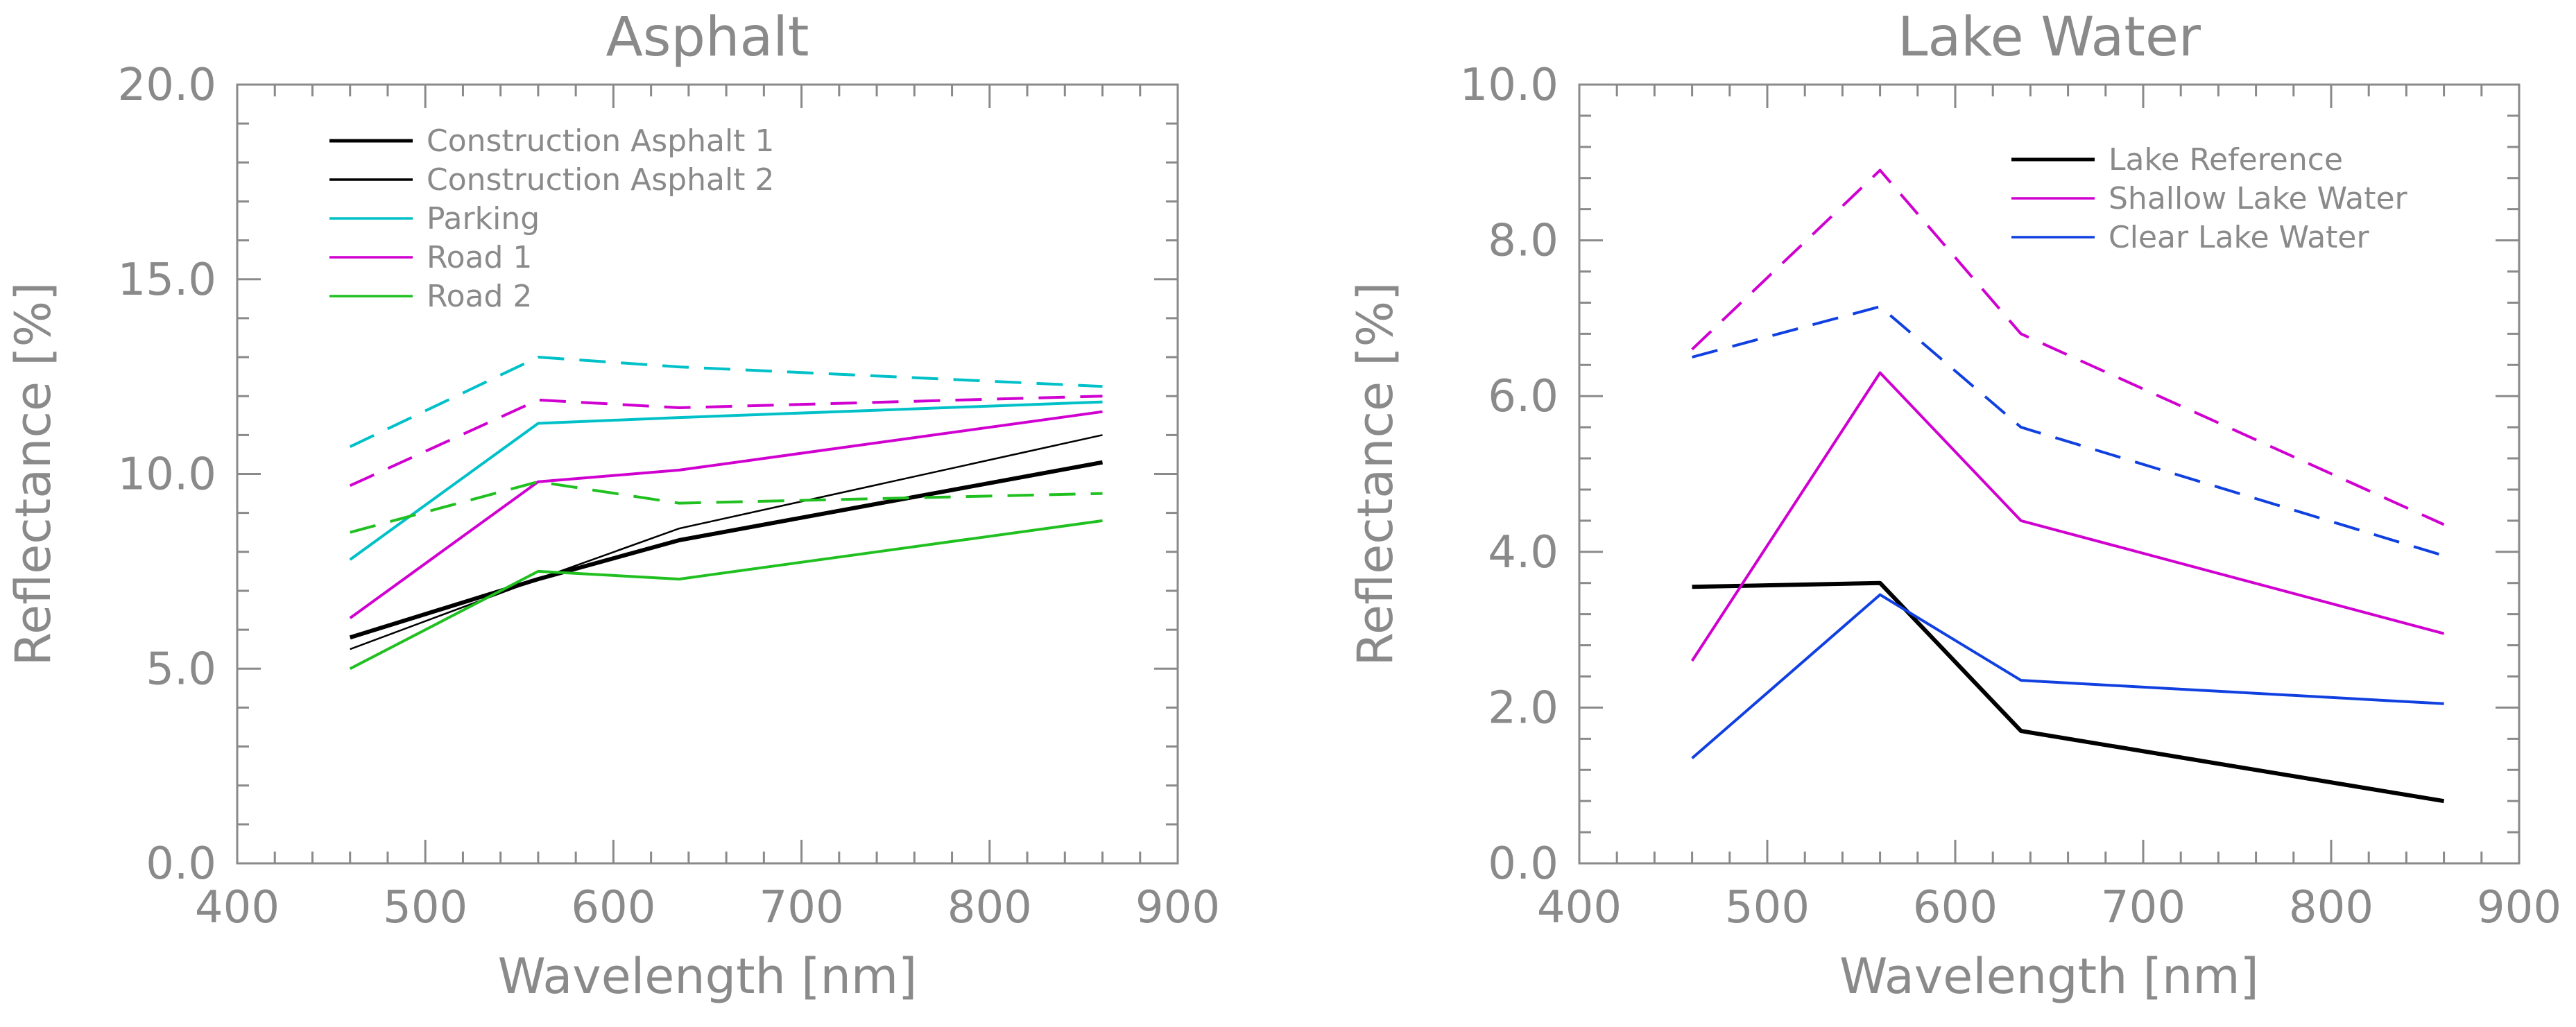 The width and height of the screenshot is (2576, 1027). What do you see at coordinates (2239, 237) in the screenshot?
I see `legend-label: Clear Lake Water` at bounding box center [2239, 237].